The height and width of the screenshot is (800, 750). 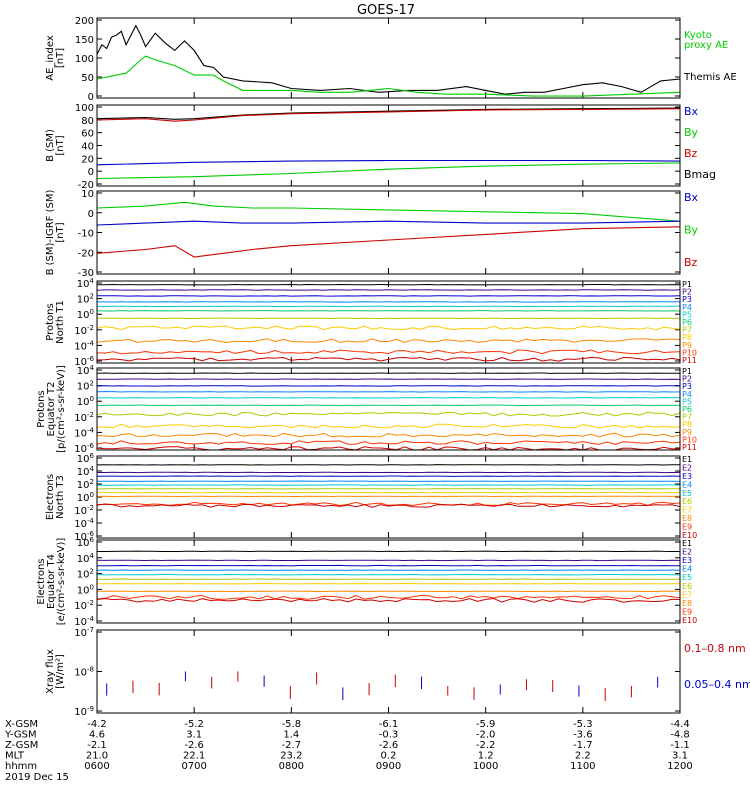 I want to click on legend-label-4: Bmag, so click(x=700, y=174).